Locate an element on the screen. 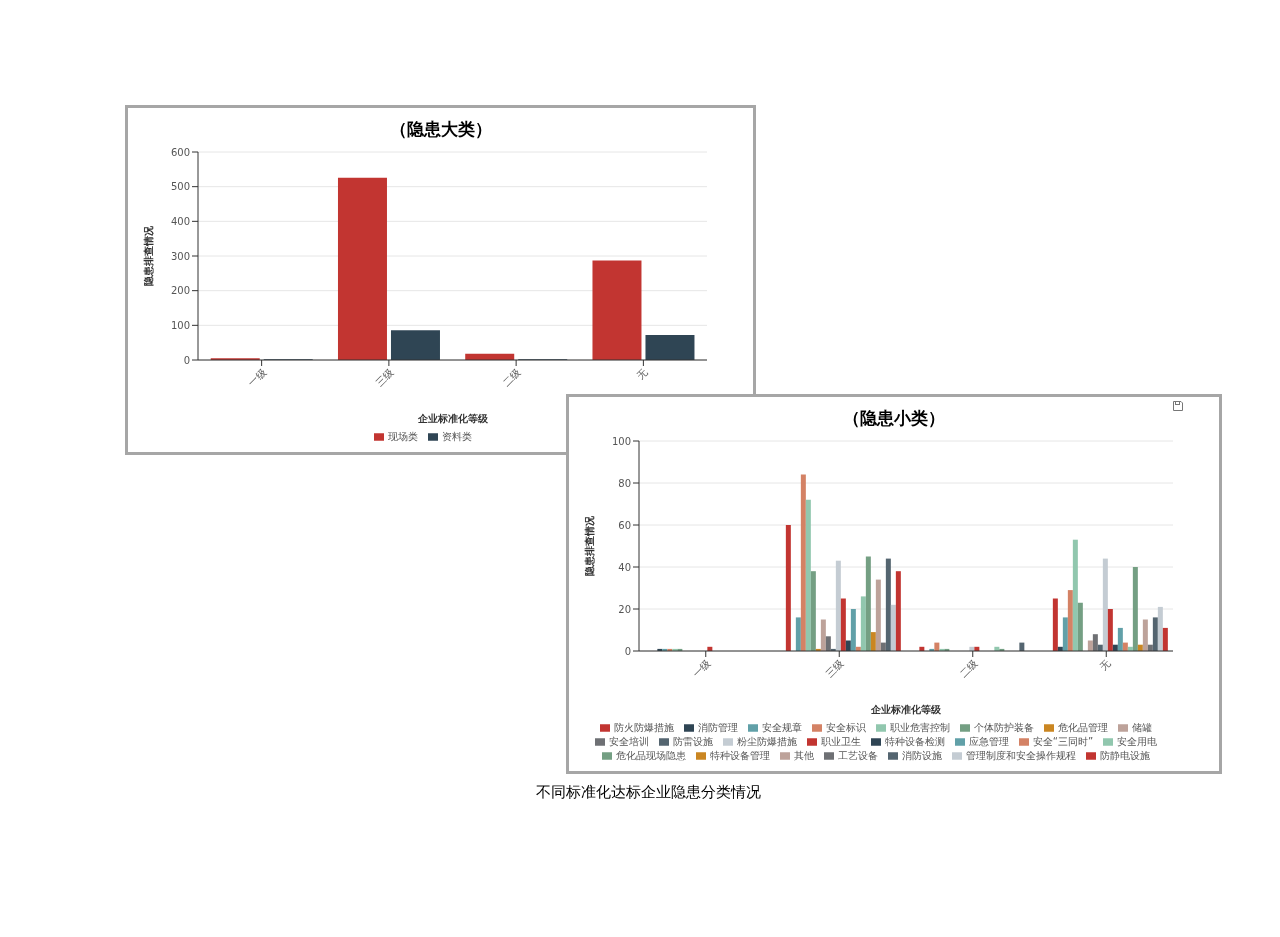 This screenshot has width=1280, height=937. legend-label: 粉尘防爆措施 is located at coordinates (766, 741).